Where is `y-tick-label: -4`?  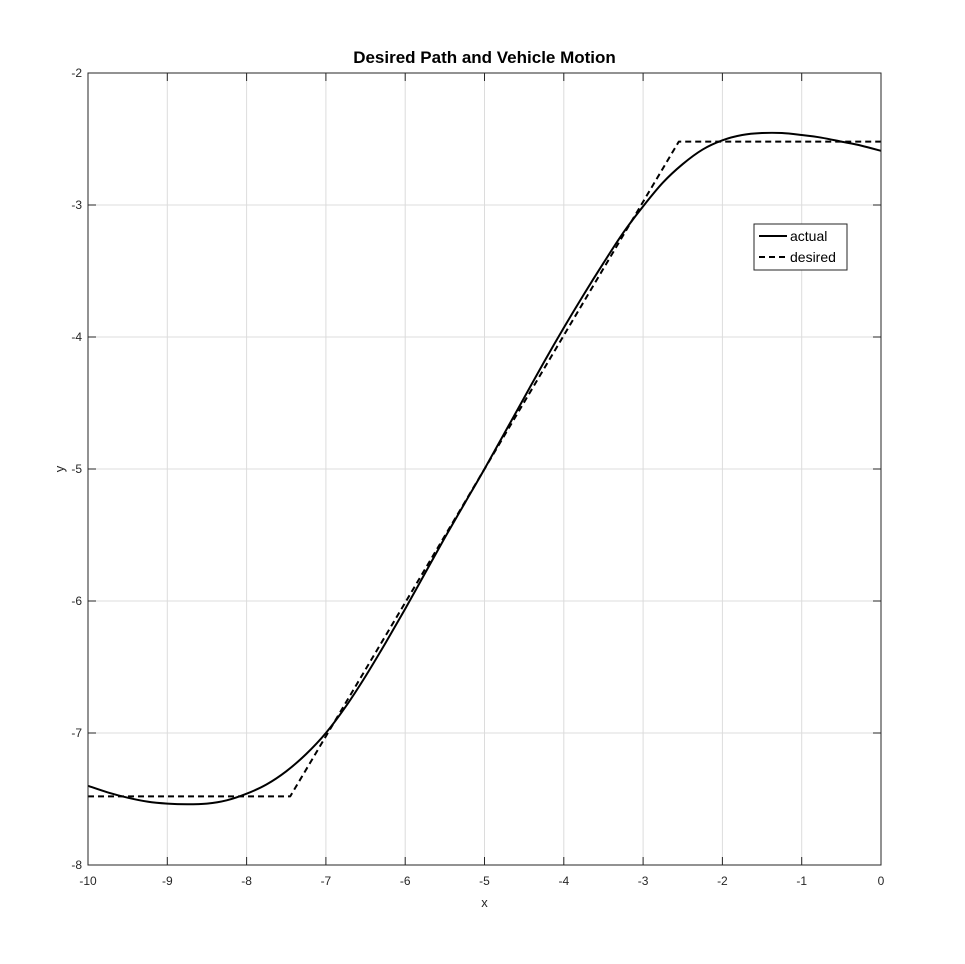 y-tick-label: -4 is located at coordinates (76, 337).